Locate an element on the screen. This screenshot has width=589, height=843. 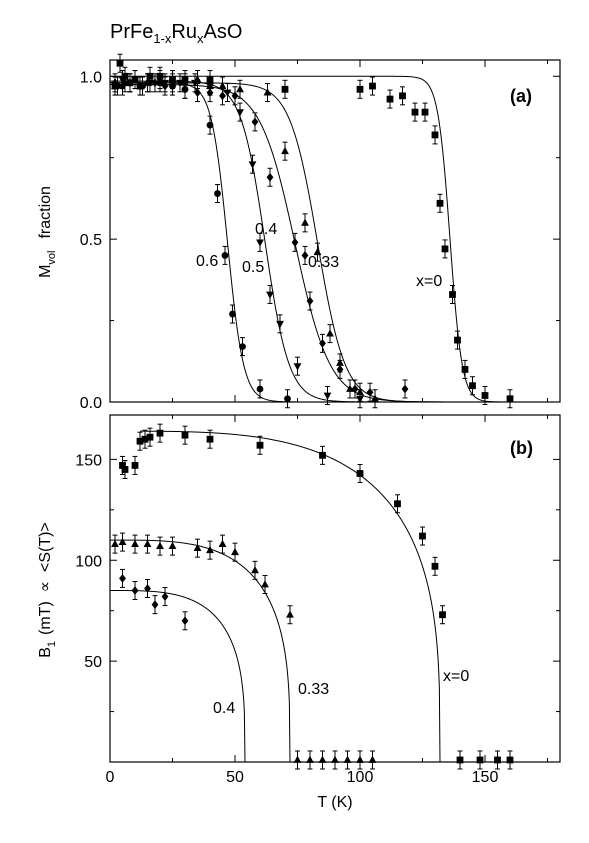
annotation-a-06: 0.6 is located at coordinates (207, 261).